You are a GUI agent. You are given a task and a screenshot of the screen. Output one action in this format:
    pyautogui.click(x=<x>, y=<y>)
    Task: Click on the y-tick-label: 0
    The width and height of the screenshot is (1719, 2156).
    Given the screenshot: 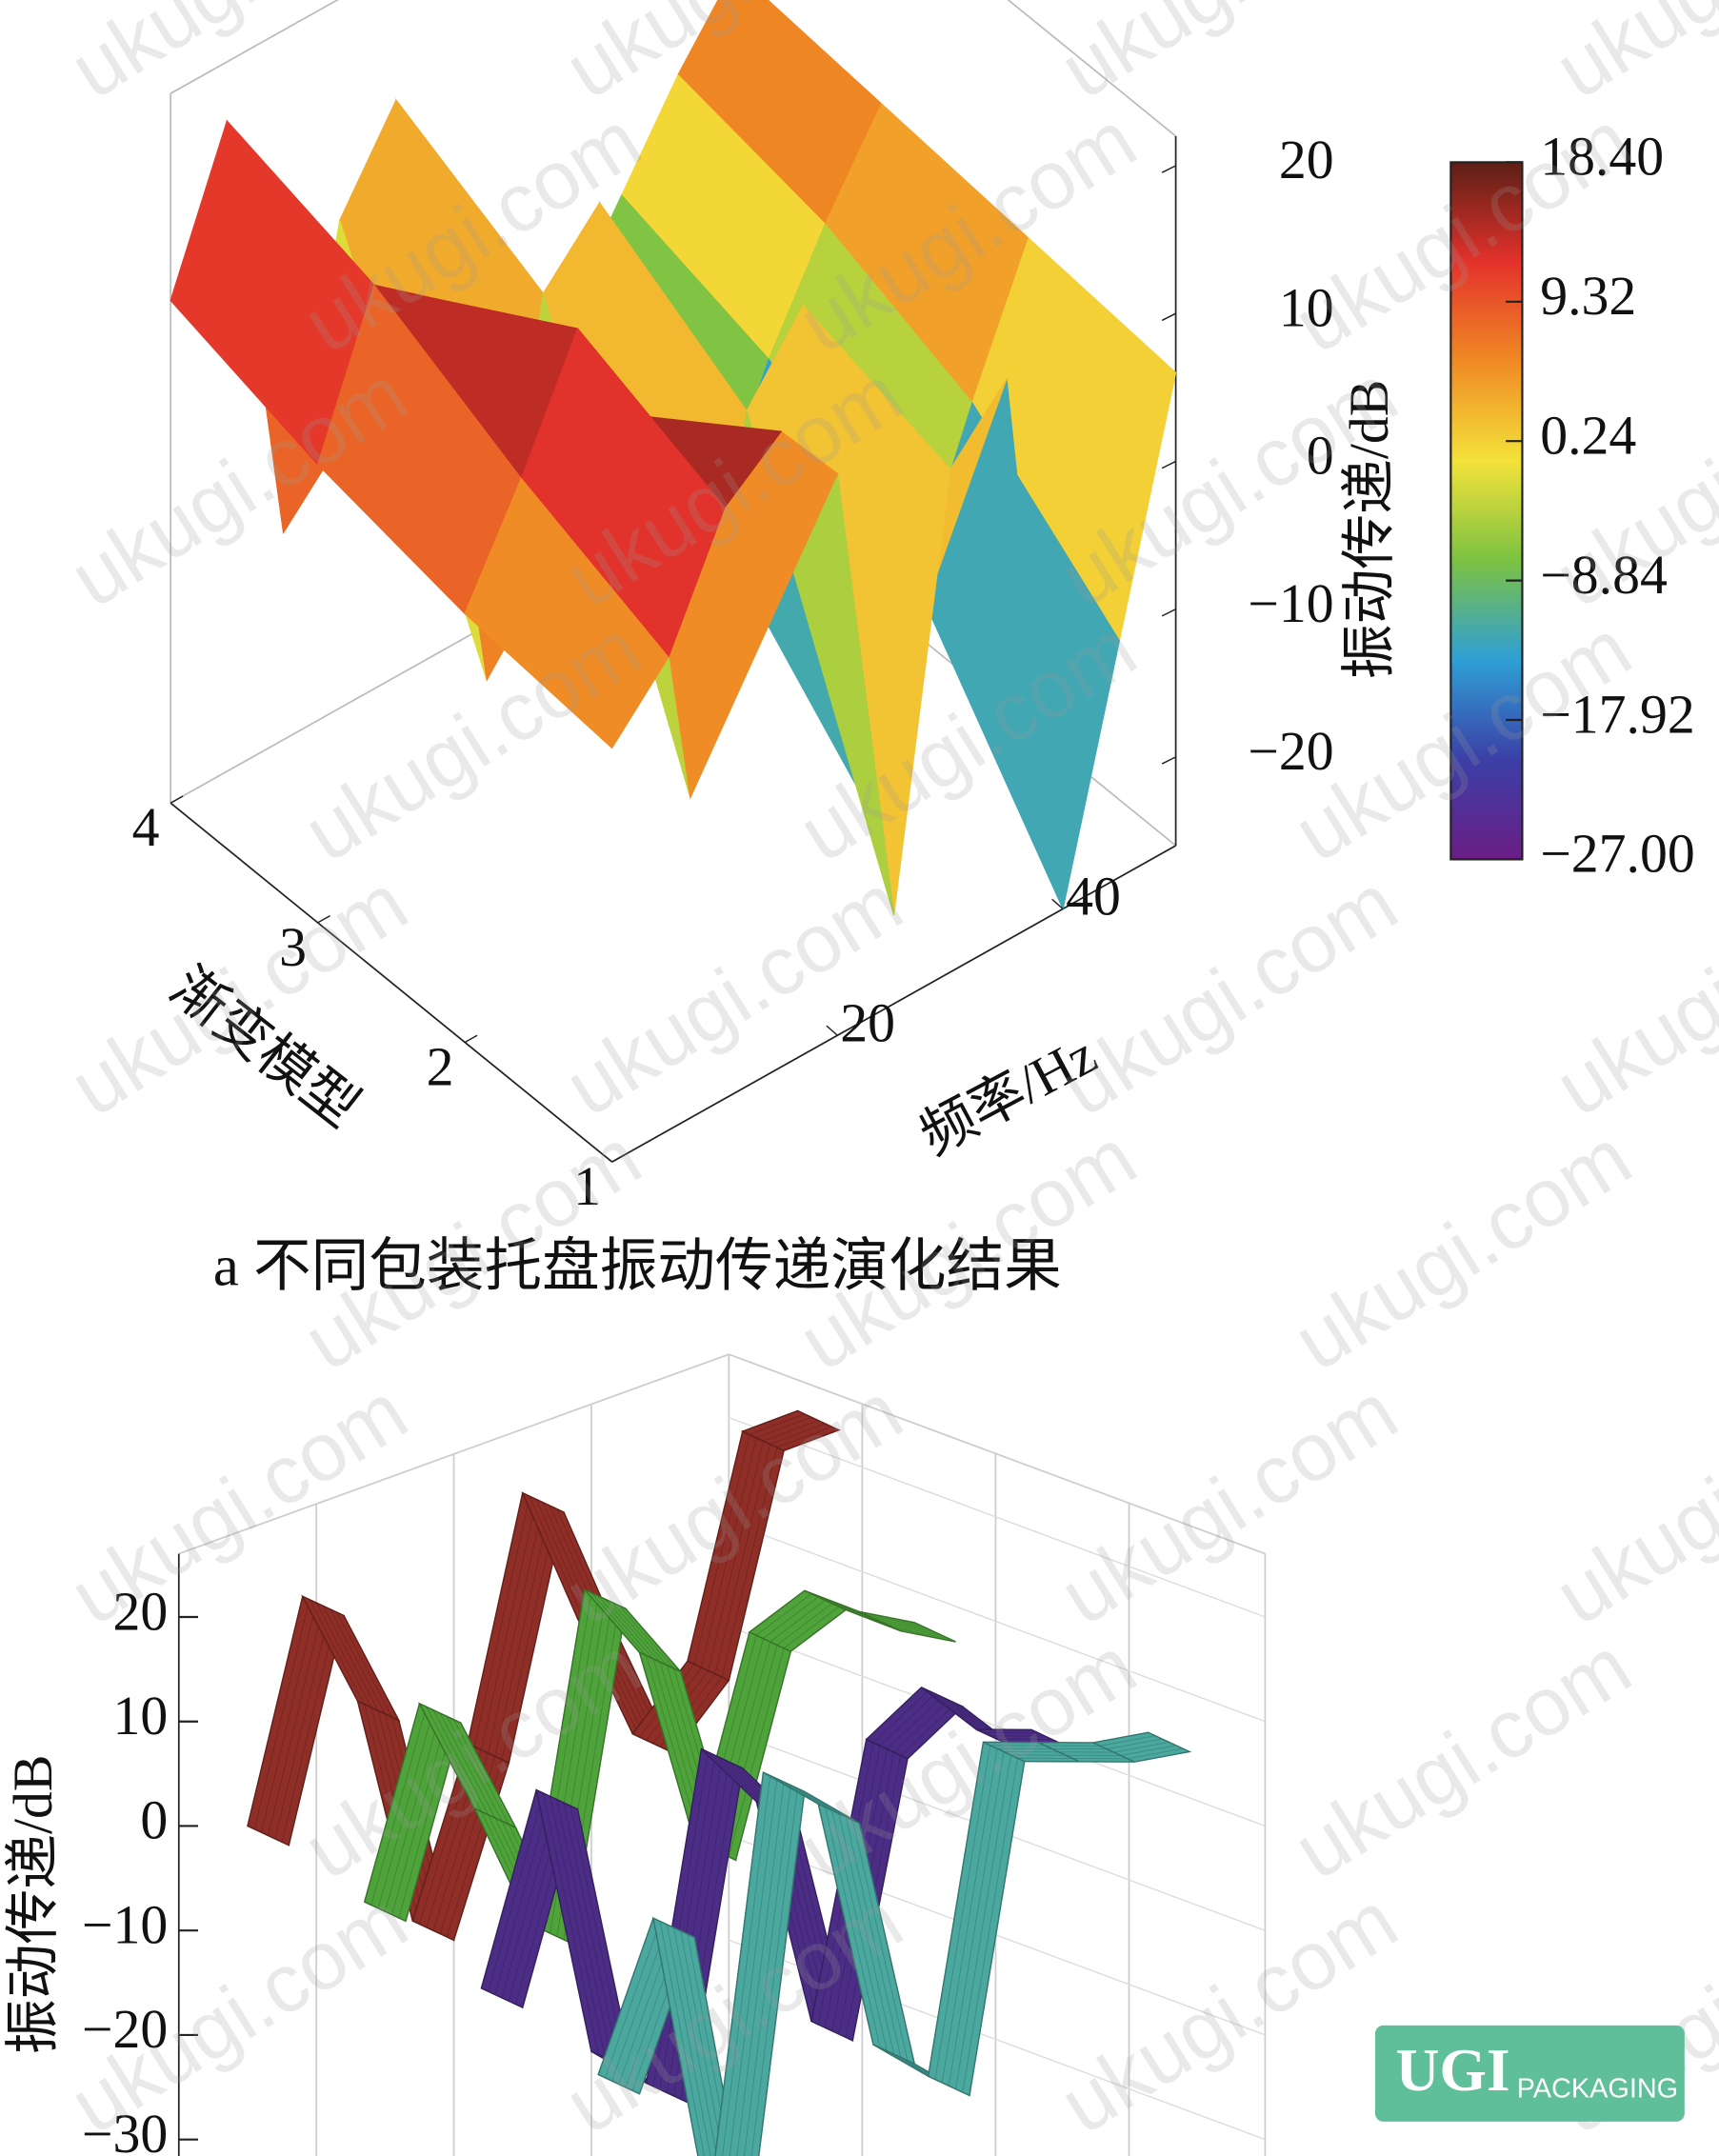 What is the action you would take?
    pyautogui.click(x=154, y=1821)
    